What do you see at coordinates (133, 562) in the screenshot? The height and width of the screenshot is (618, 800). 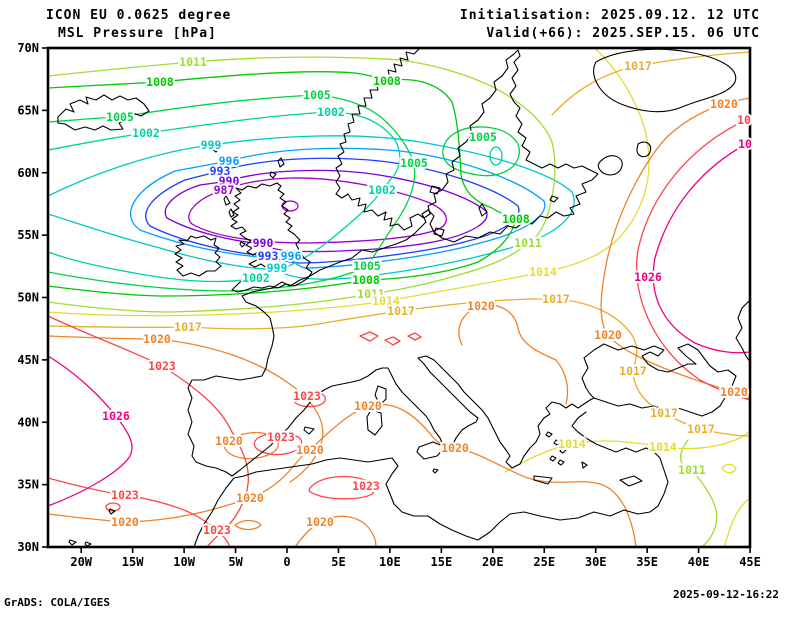 I see `x-tick-label: 15W` at bounding box center [133, 562].